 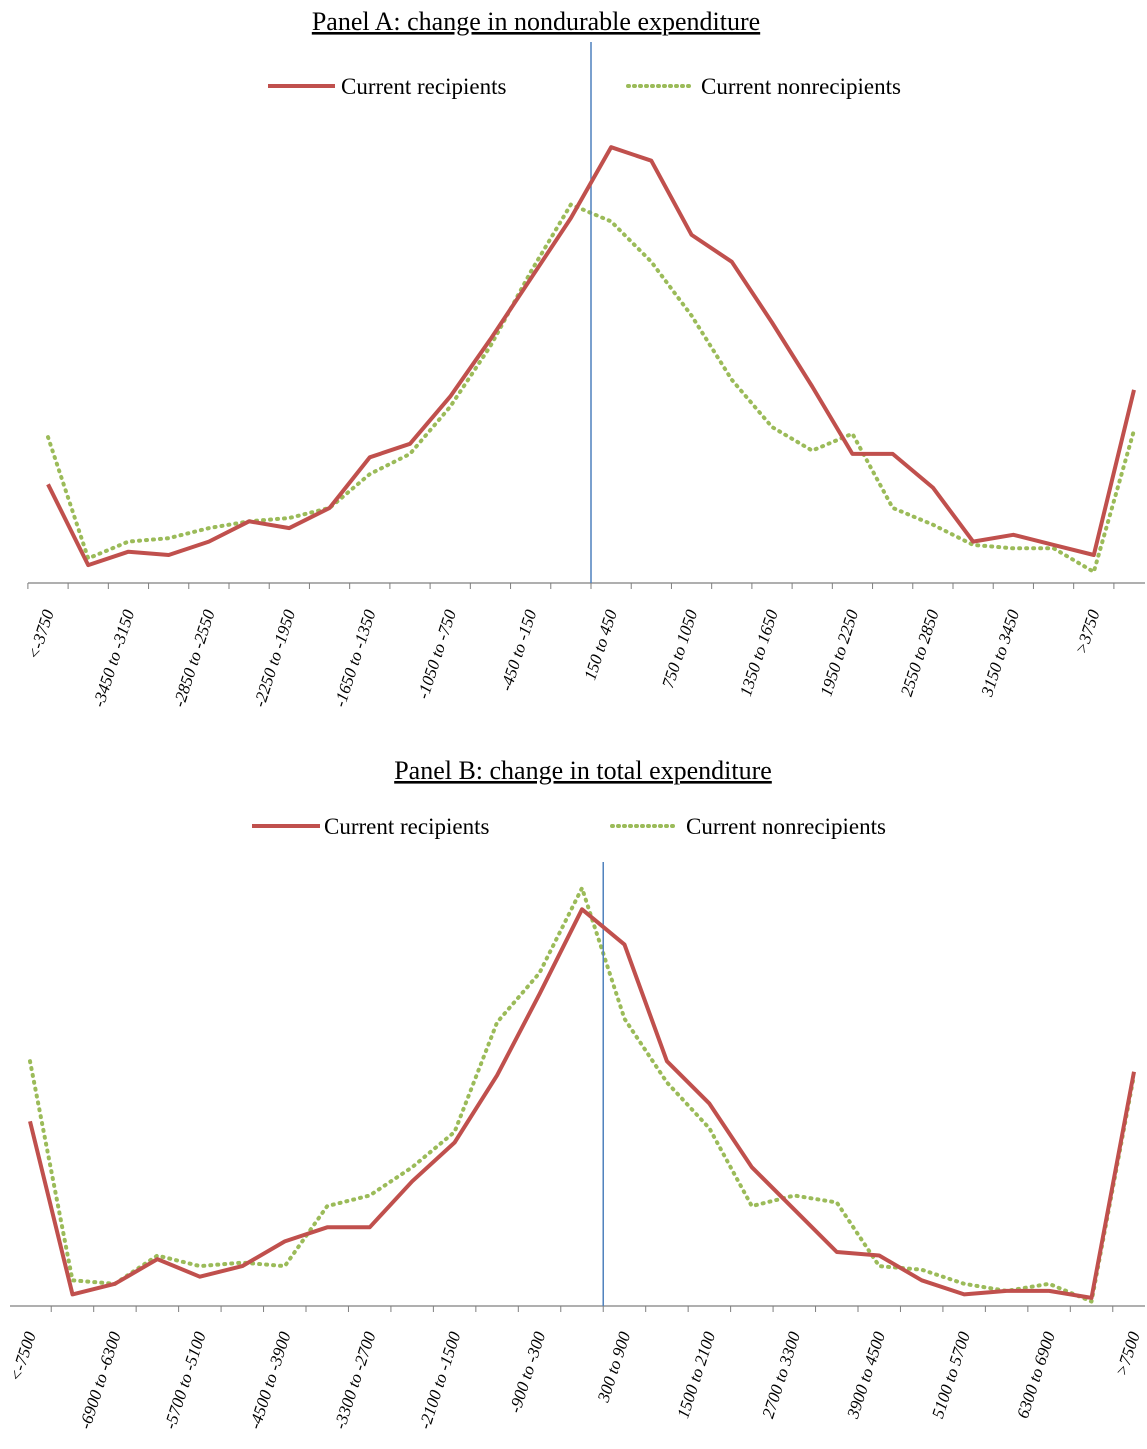 What do you see at coordinates (41, 634) in the screenshot?
I see `panel-a-tick-label: <-3750` at bounding box center [41, 634].